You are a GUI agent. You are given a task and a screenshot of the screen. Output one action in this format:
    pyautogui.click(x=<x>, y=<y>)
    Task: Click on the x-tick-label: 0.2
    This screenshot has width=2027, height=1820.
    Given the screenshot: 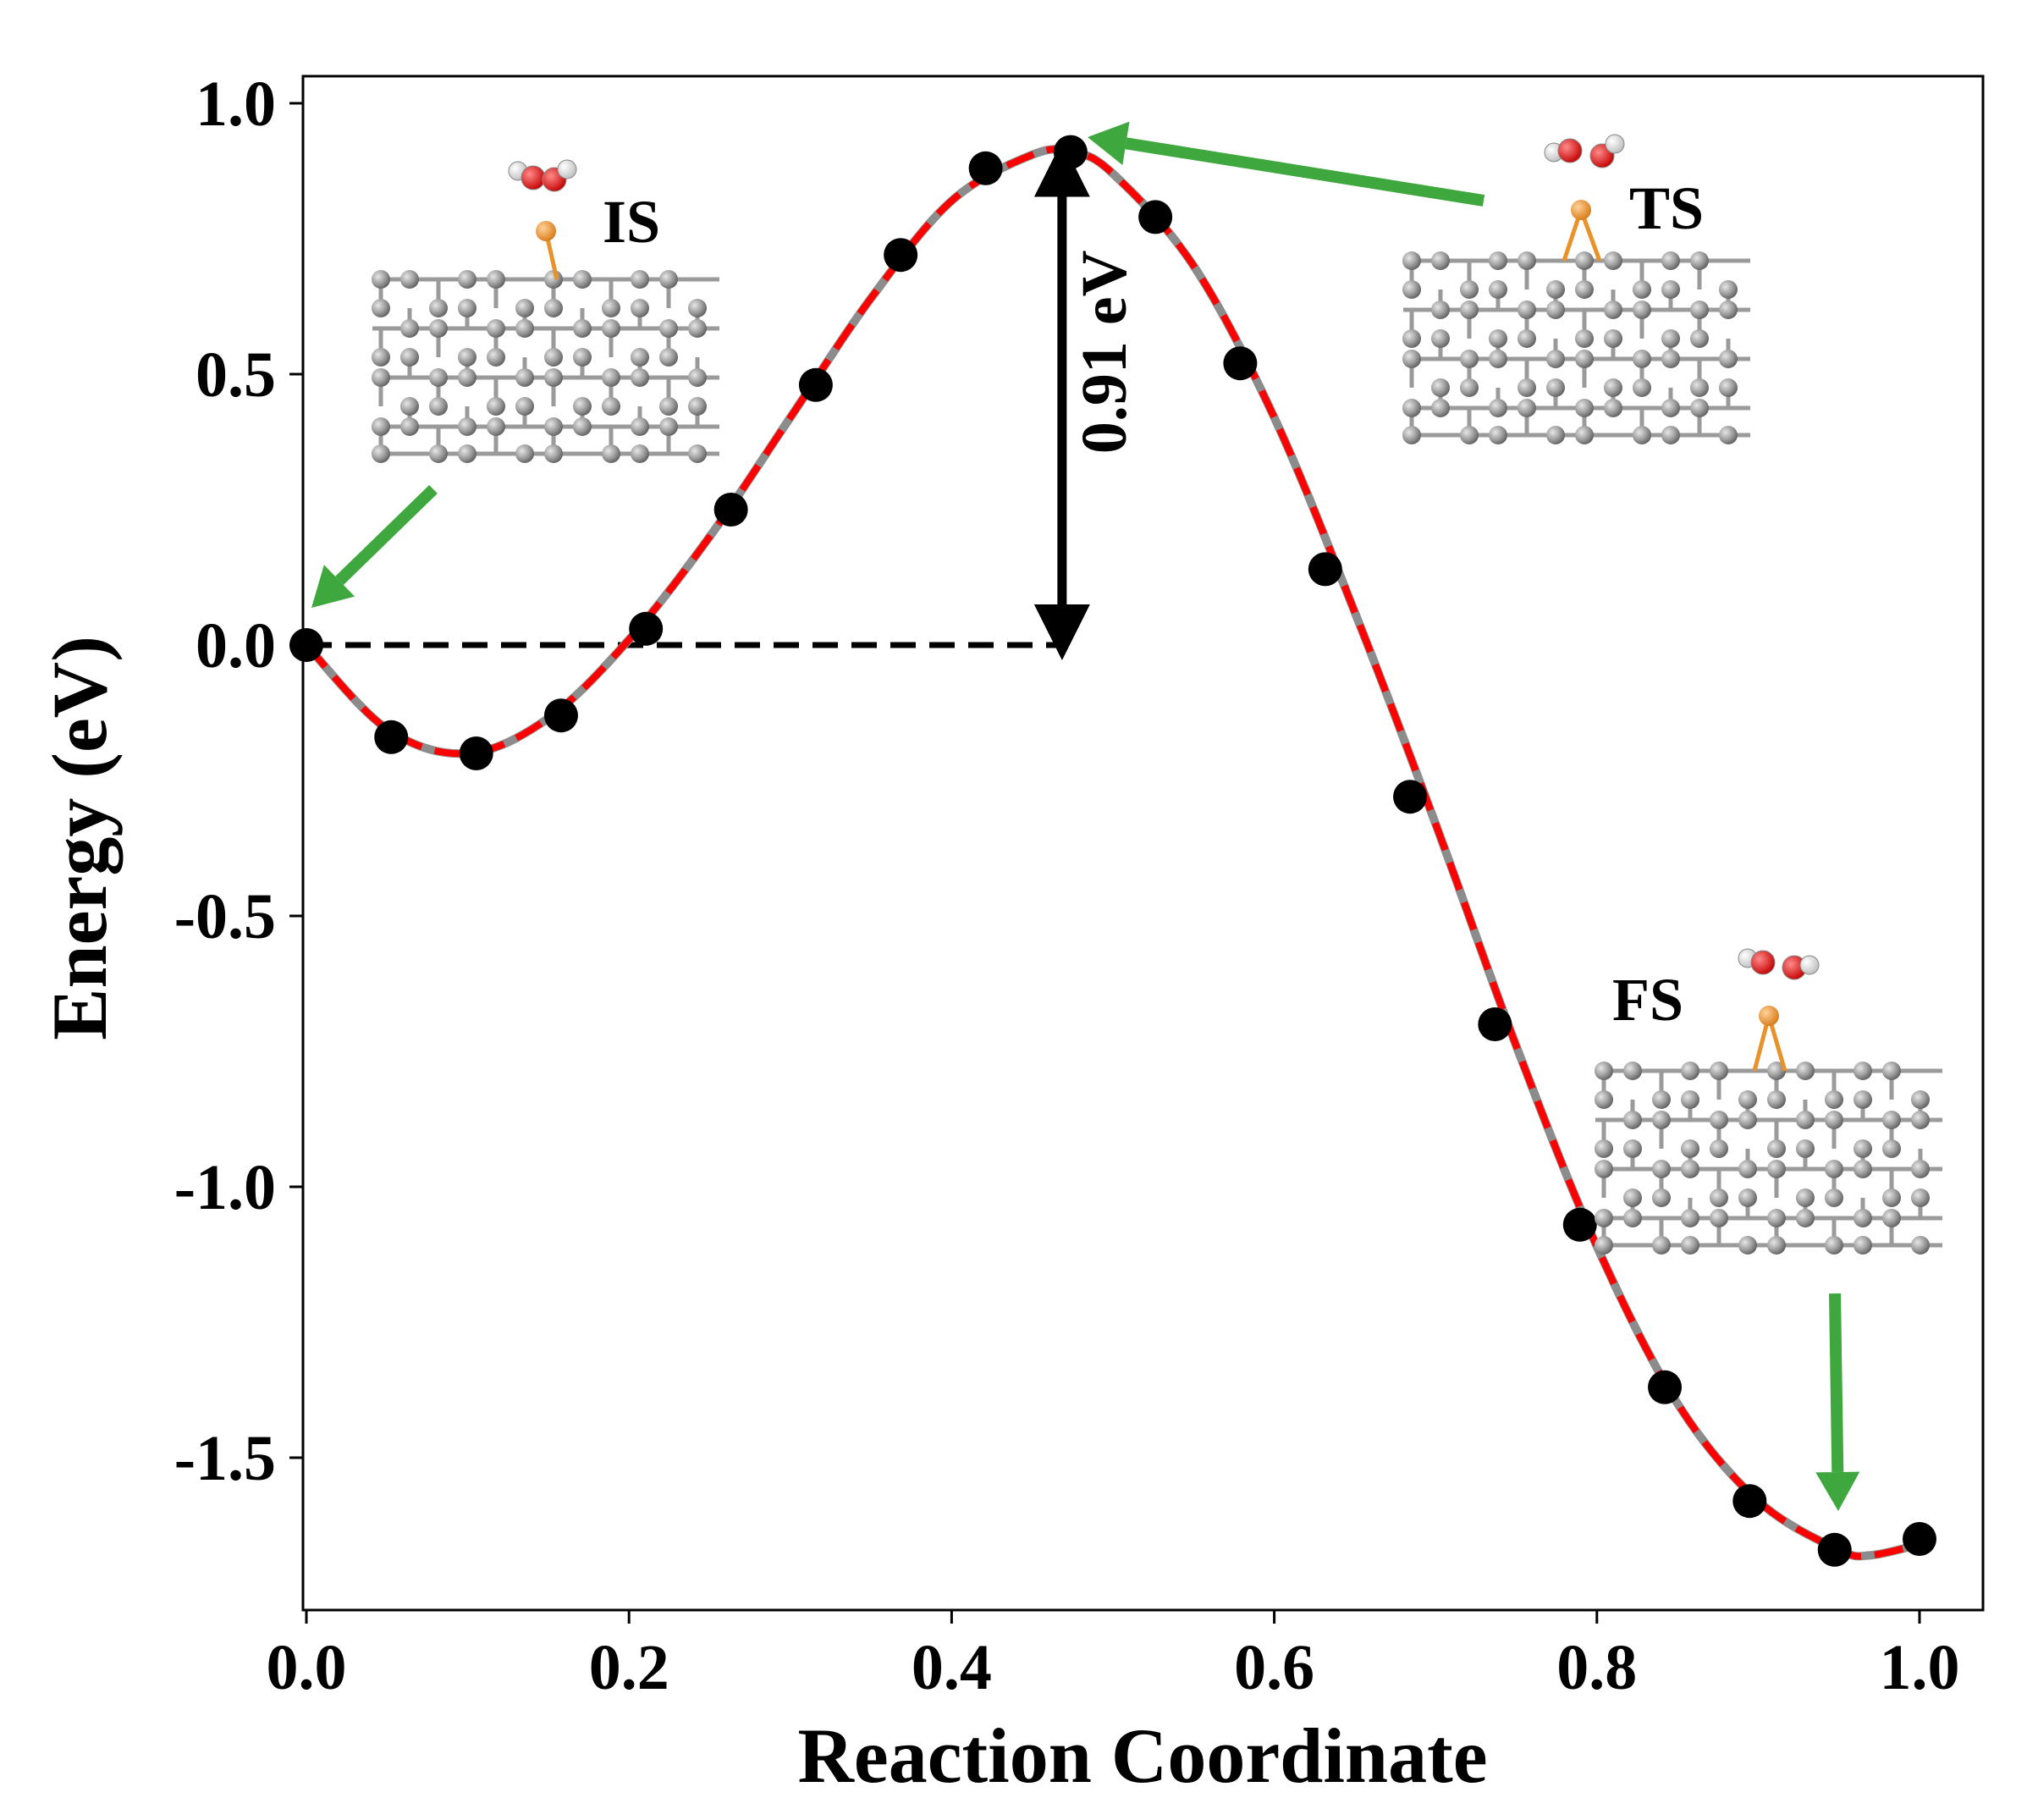 What is the action you would take?
    pyautogui.click(x=629, y=1667)
    